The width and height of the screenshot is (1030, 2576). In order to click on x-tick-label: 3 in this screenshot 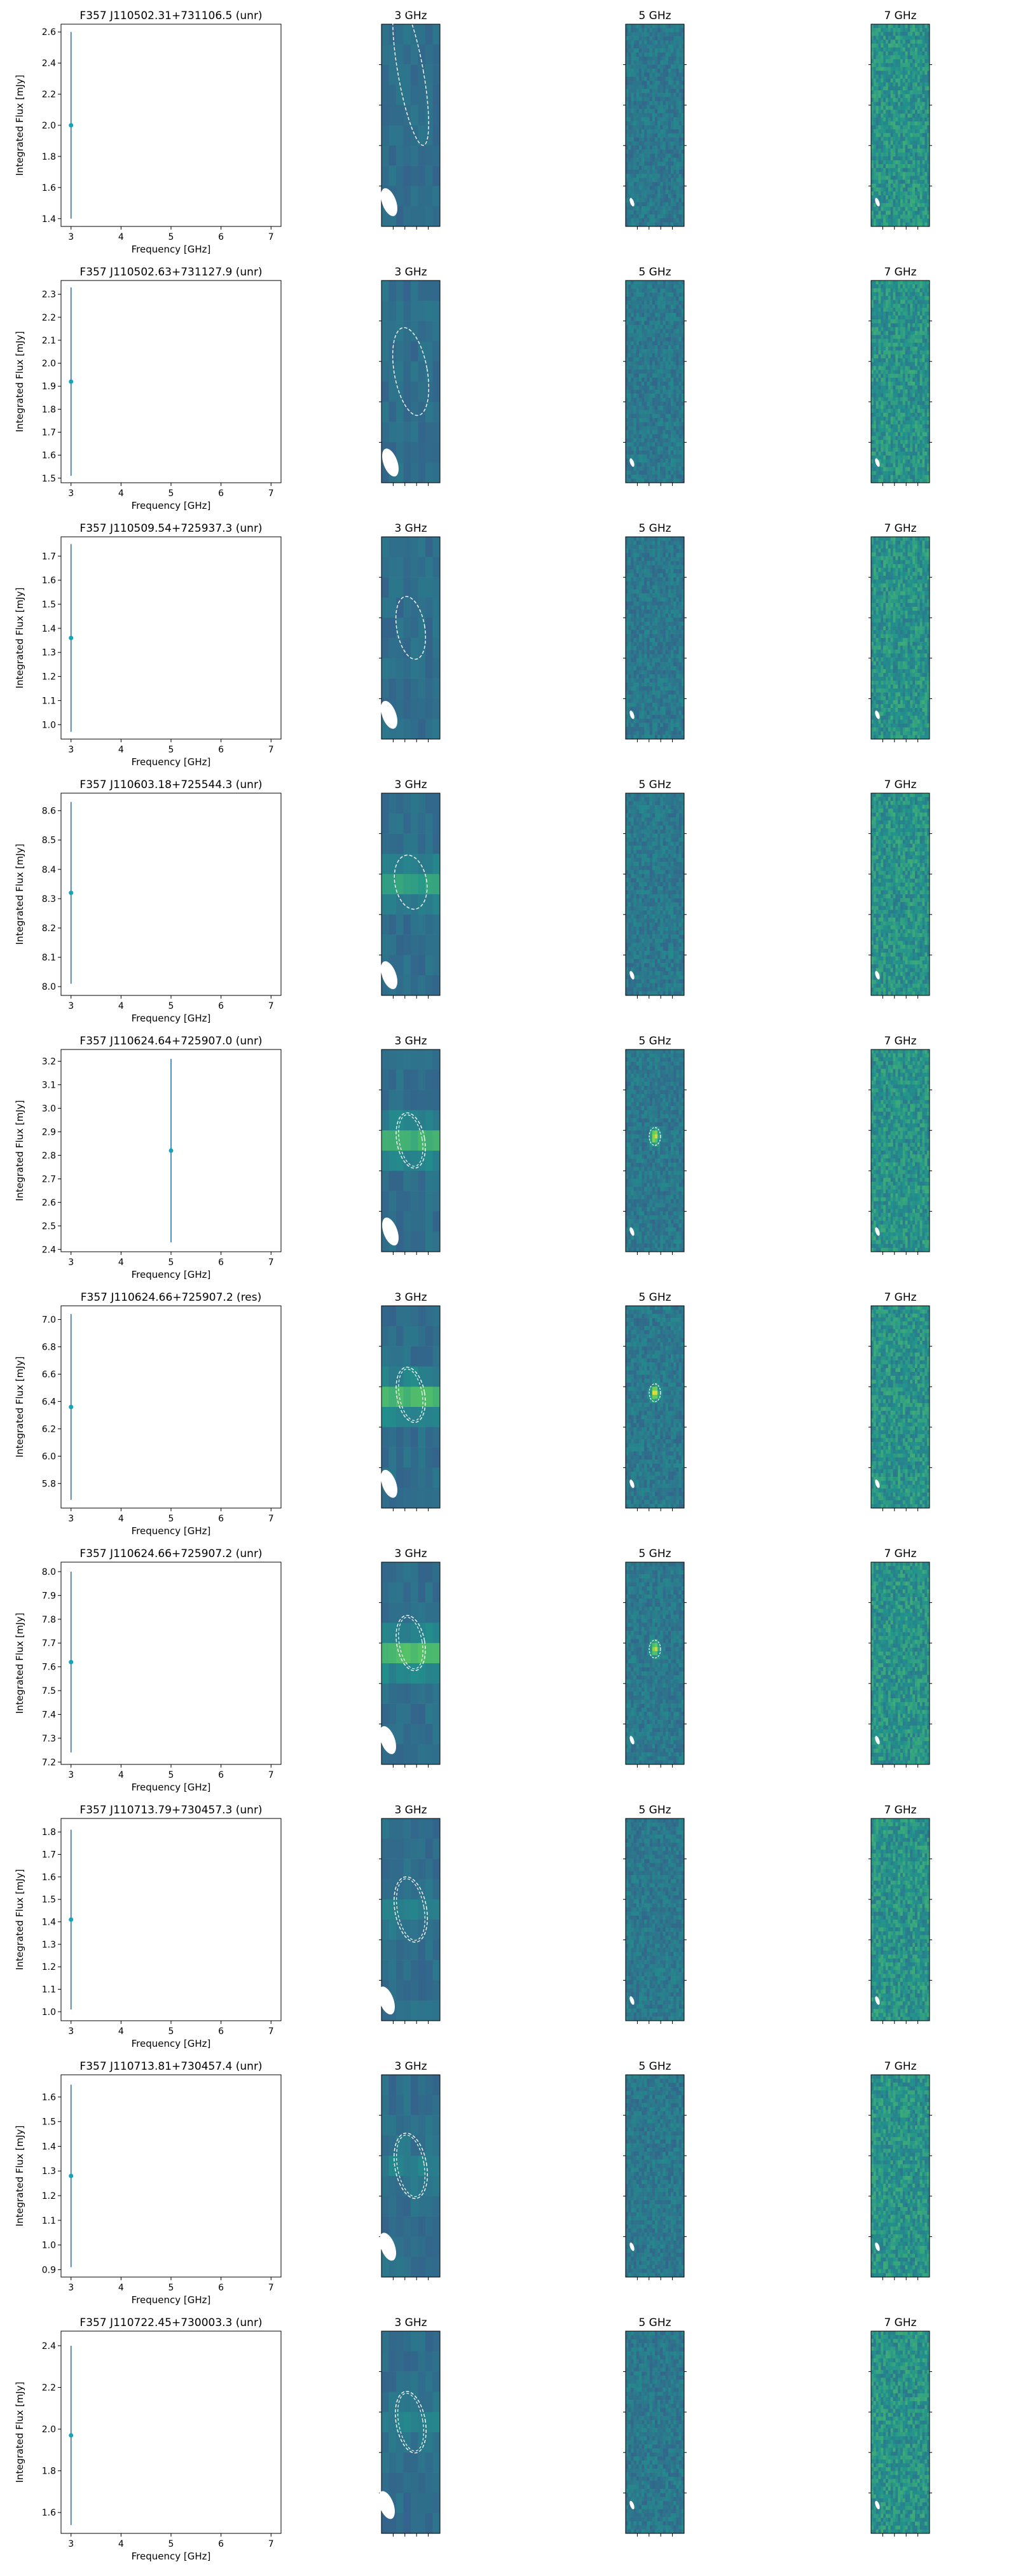, I will do `click(71, 237)`.